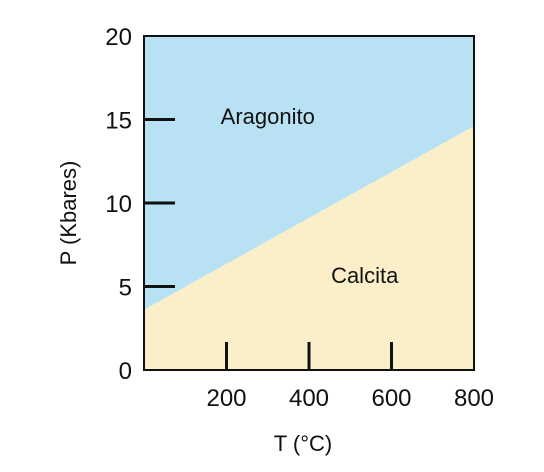  What do you see at coordinates (118, 37) in the screenshot?
I see `y-tick-label-20: 20` at bounding box center [118, 37].